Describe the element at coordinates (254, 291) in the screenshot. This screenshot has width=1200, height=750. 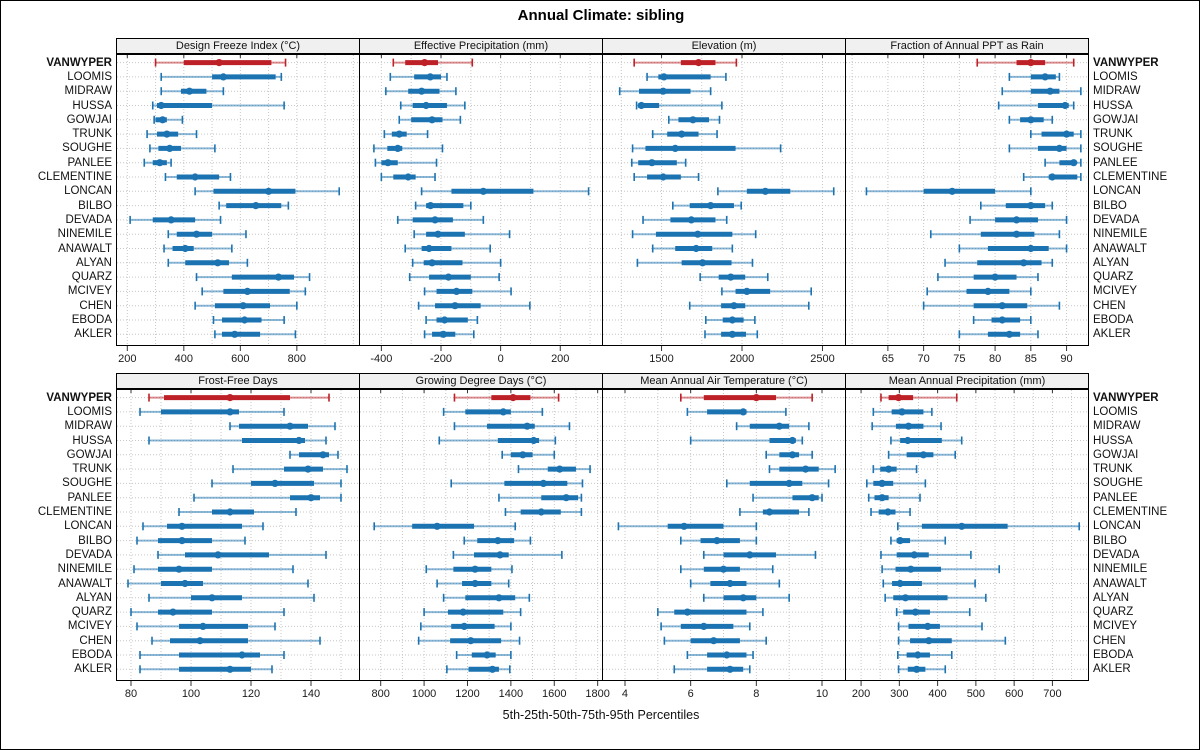
I see `percentile-row-mcivey` at that location.